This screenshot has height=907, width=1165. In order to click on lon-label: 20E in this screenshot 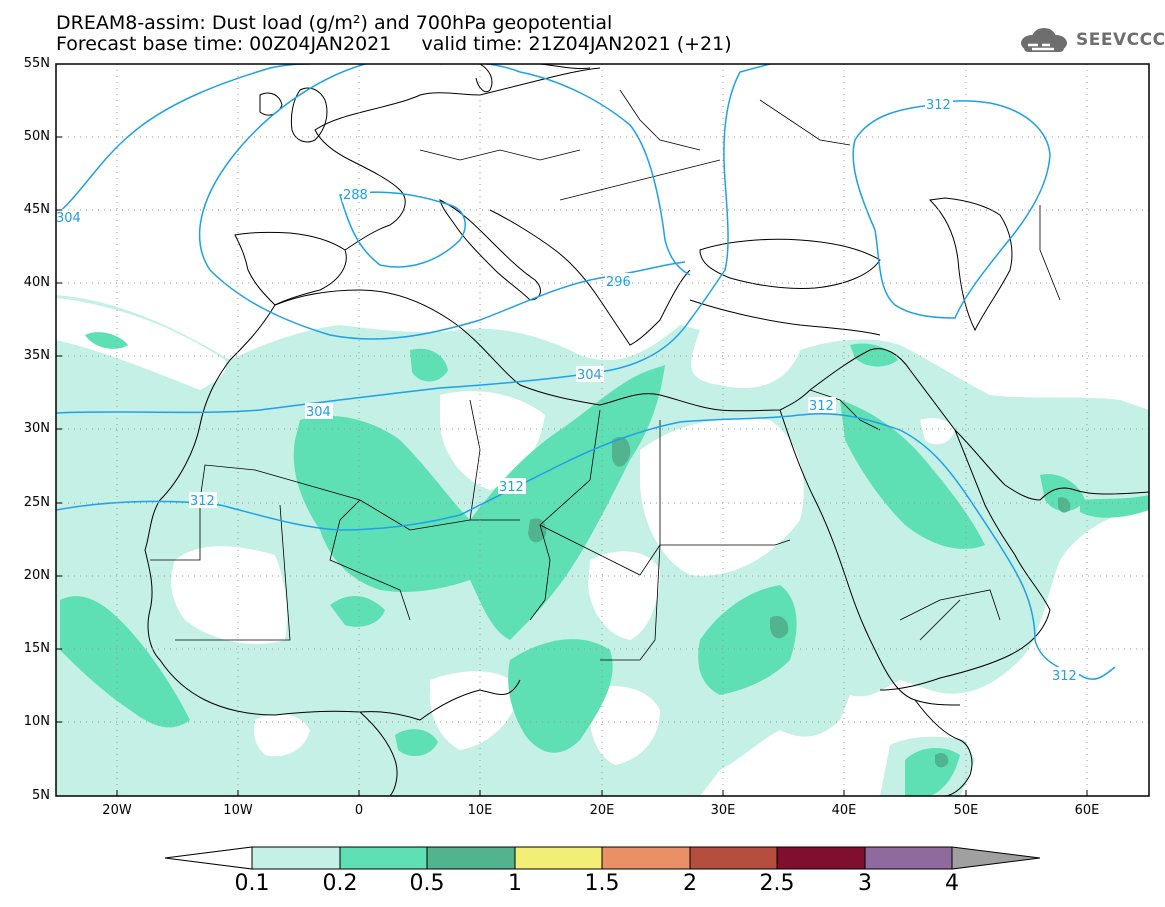, I will do `click(602, 810)`.